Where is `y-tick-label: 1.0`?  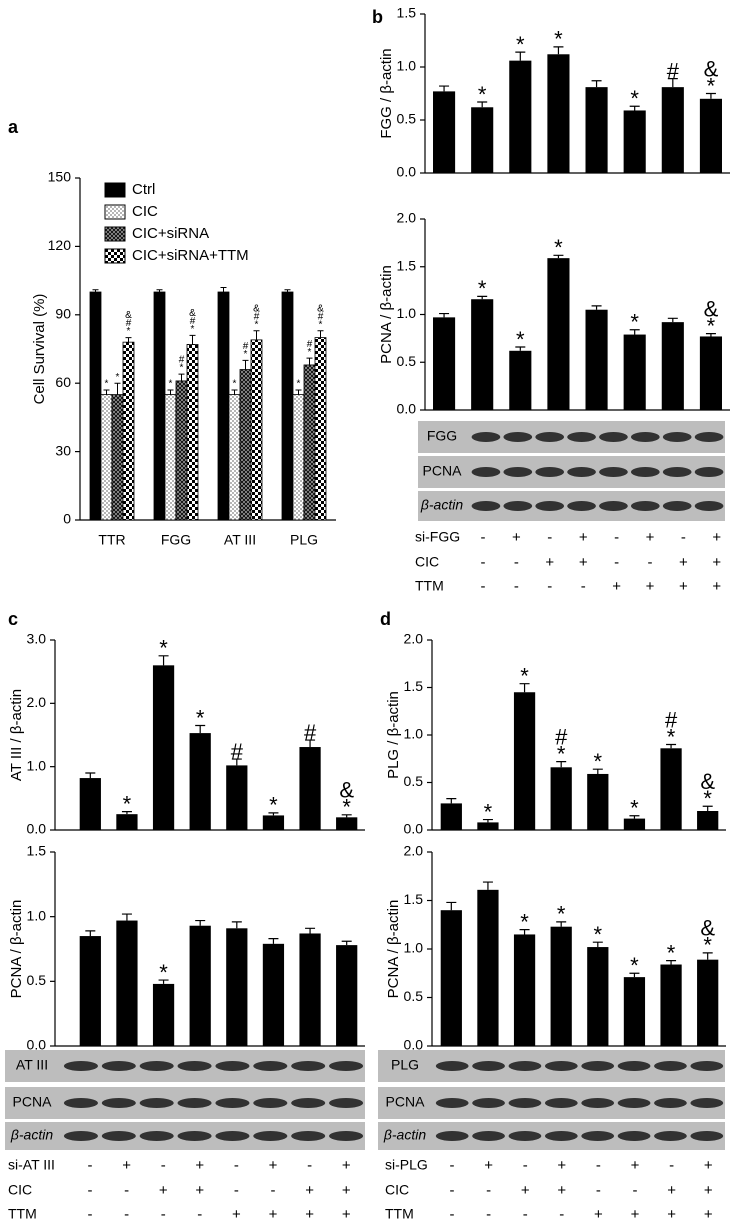
y-tick-label: 1.0 is located at coordinates (407, 313).